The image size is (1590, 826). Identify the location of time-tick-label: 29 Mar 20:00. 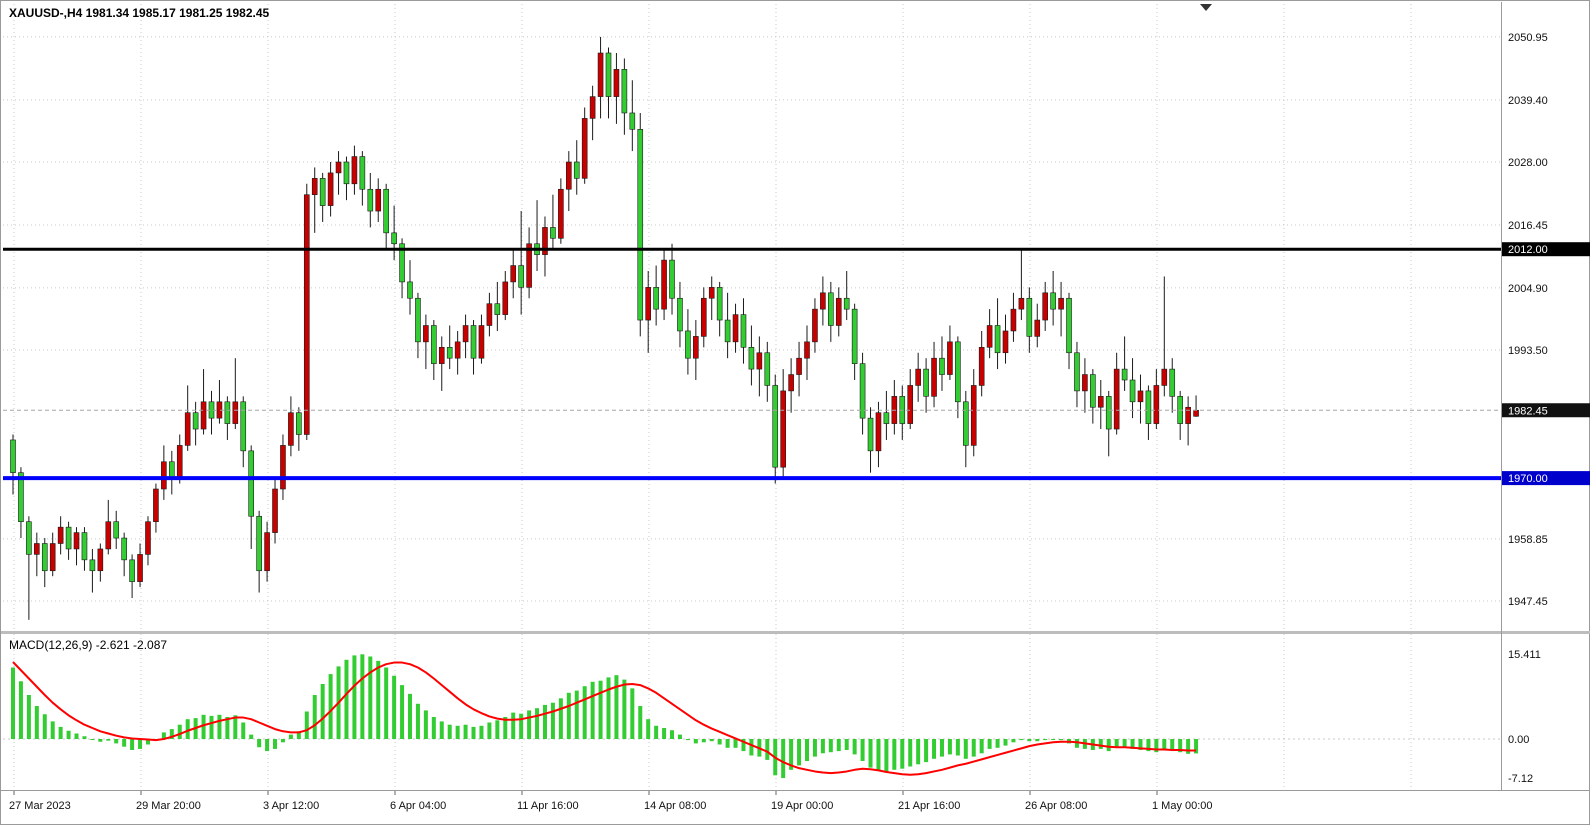
(168, 806).